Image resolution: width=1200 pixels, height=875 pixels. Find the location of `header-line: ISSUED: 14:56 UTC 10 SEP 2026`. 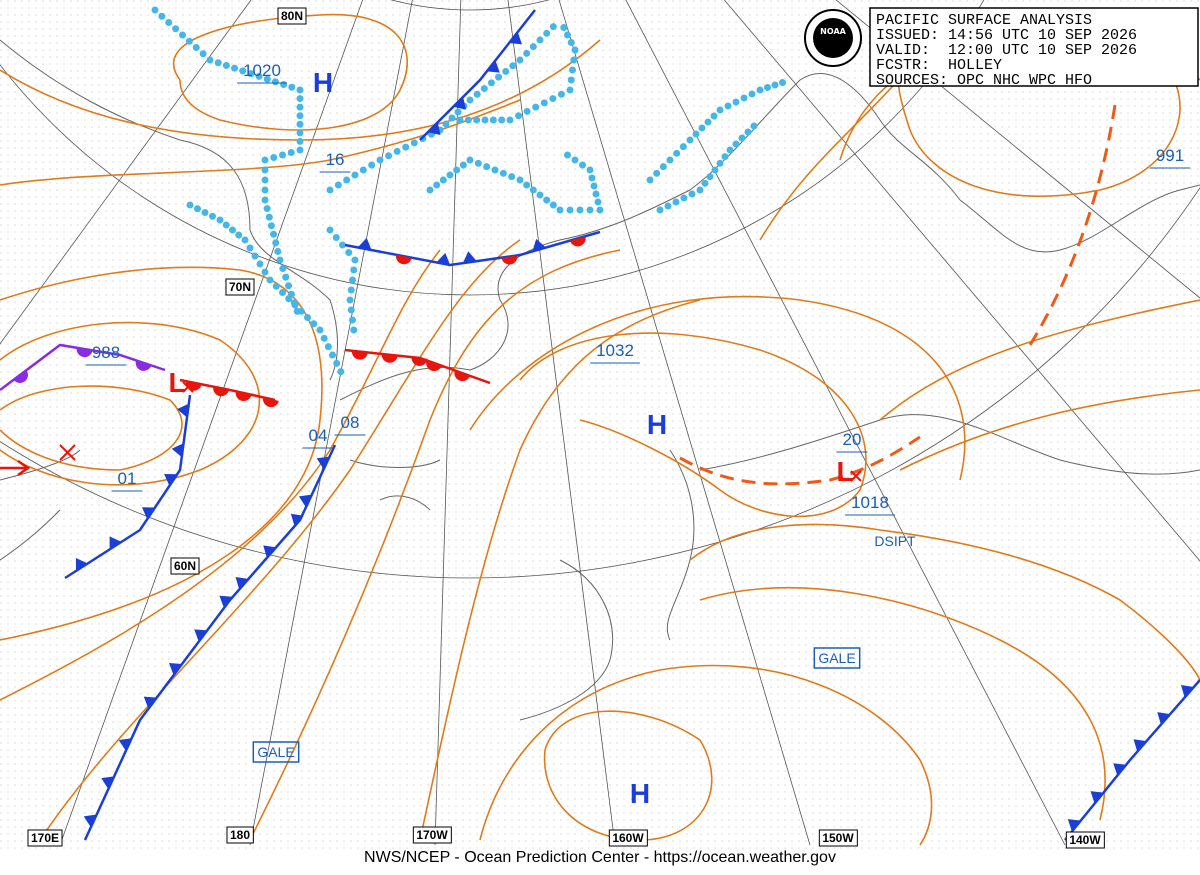

header-line: ISSUED: 14:56 UTC 10 SEP 2026 is located at coordinates (1006, 35).